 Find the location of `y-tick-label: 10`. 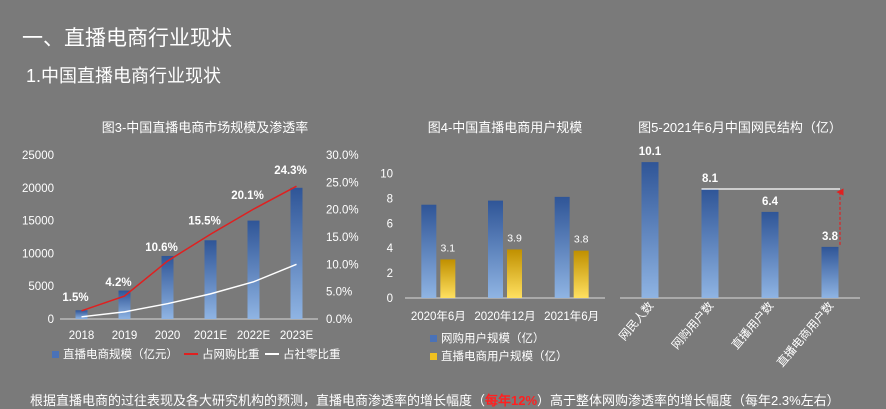

y-tick-label: 10 is located at coordinates (386, 174).